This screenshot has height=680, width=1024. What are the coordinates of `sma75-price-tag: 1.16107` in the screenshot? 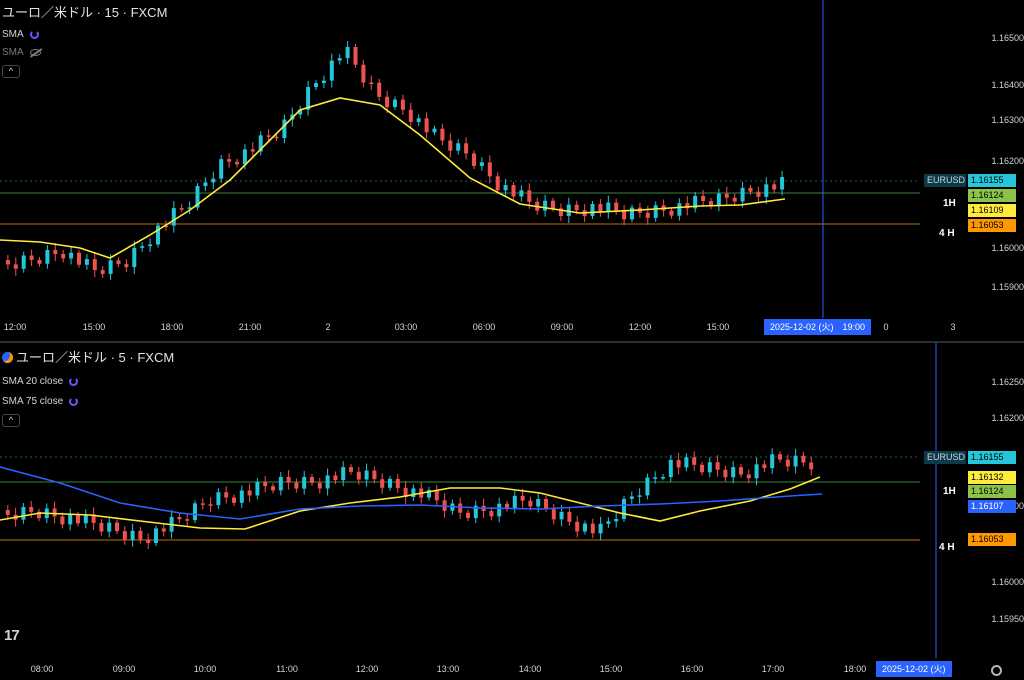 It's located at (992, 506).